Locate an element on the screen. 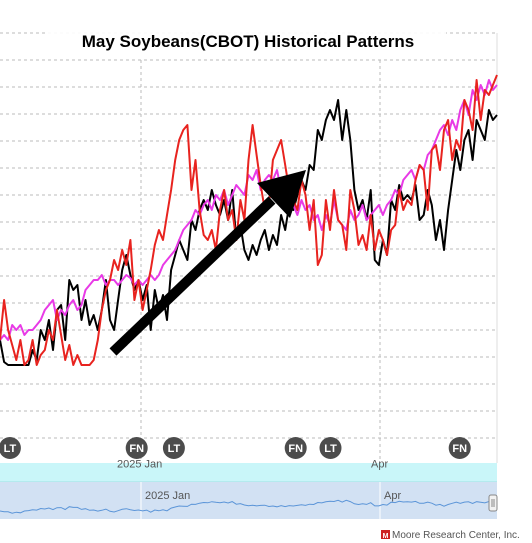 The height and width of the screenshot is (543, 532). x-tick-label-apr: Apr is located at coordinates (379, 465).